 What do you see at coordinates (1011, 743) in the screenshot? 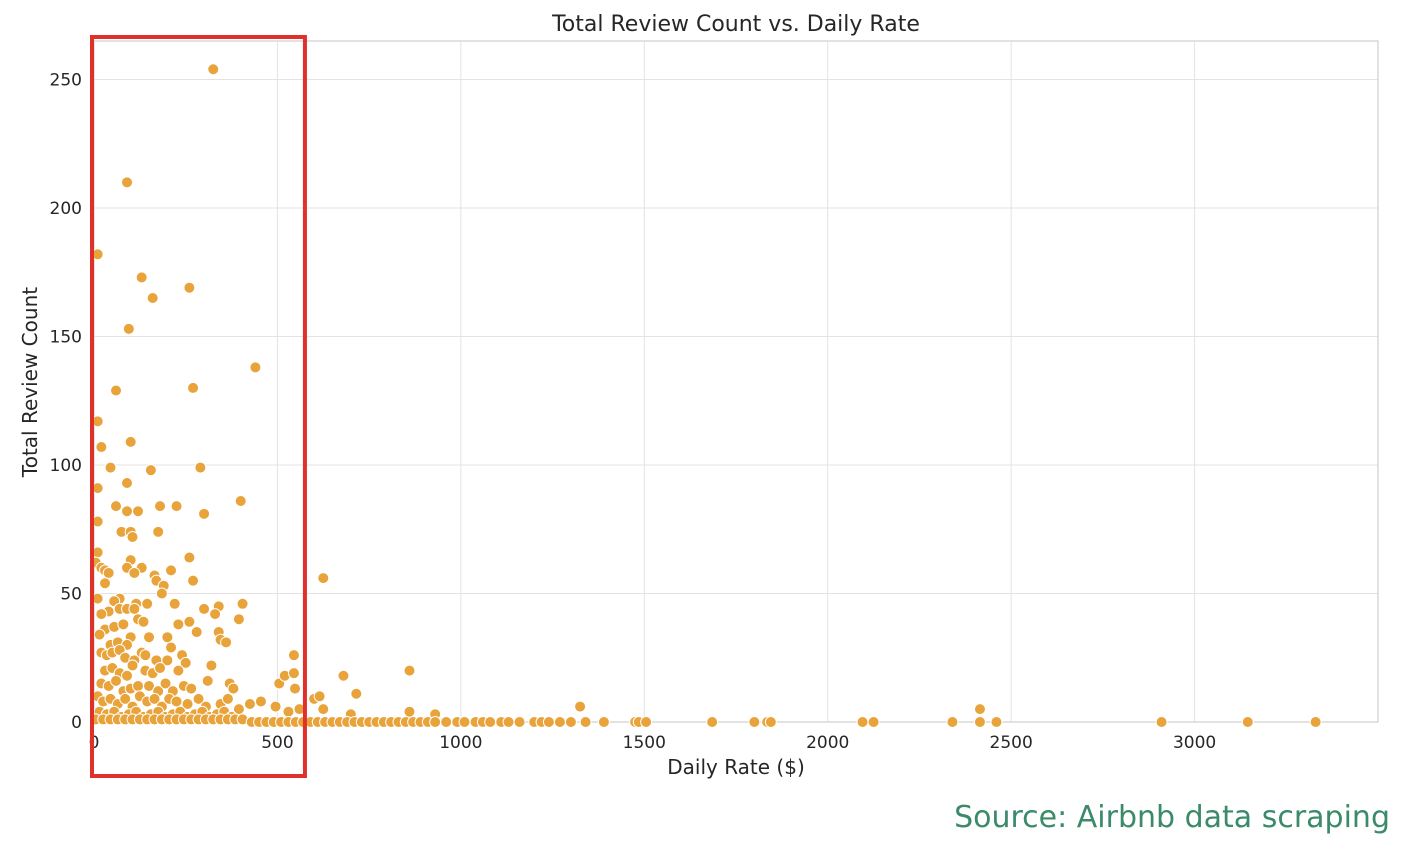
I see `x-tick-label: 2500` at bounding box center [1011, 743].